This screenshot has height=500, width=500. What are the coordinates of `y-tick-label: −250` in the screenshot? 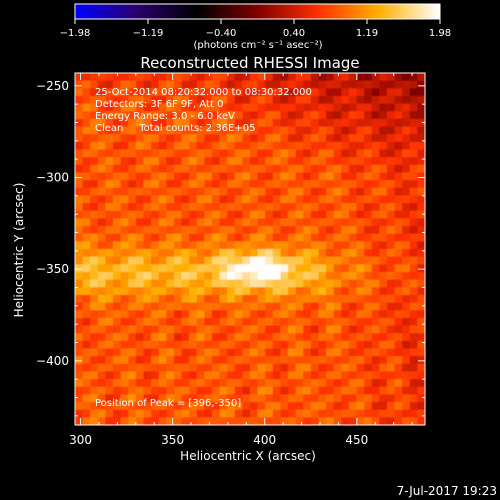 It's located at (52, 86).